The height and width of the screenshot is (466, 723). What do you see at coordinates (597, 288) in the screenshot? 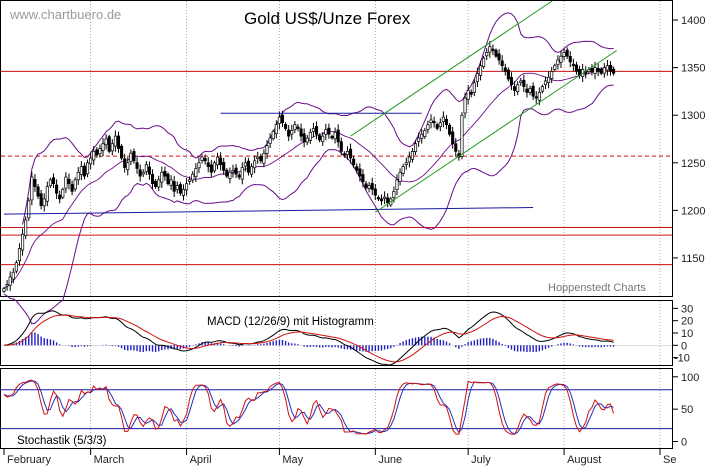
I see `source-label: Hoppenstedt Charts` at bounding box center [597, 288].